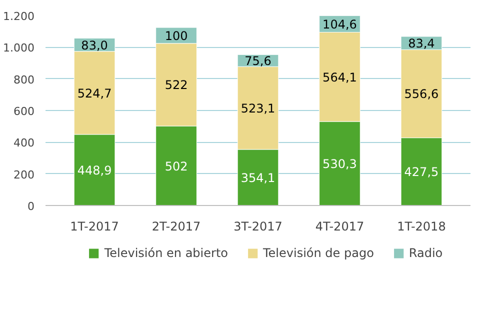  I want to click on data-label: 530,3, so click(339, 164).